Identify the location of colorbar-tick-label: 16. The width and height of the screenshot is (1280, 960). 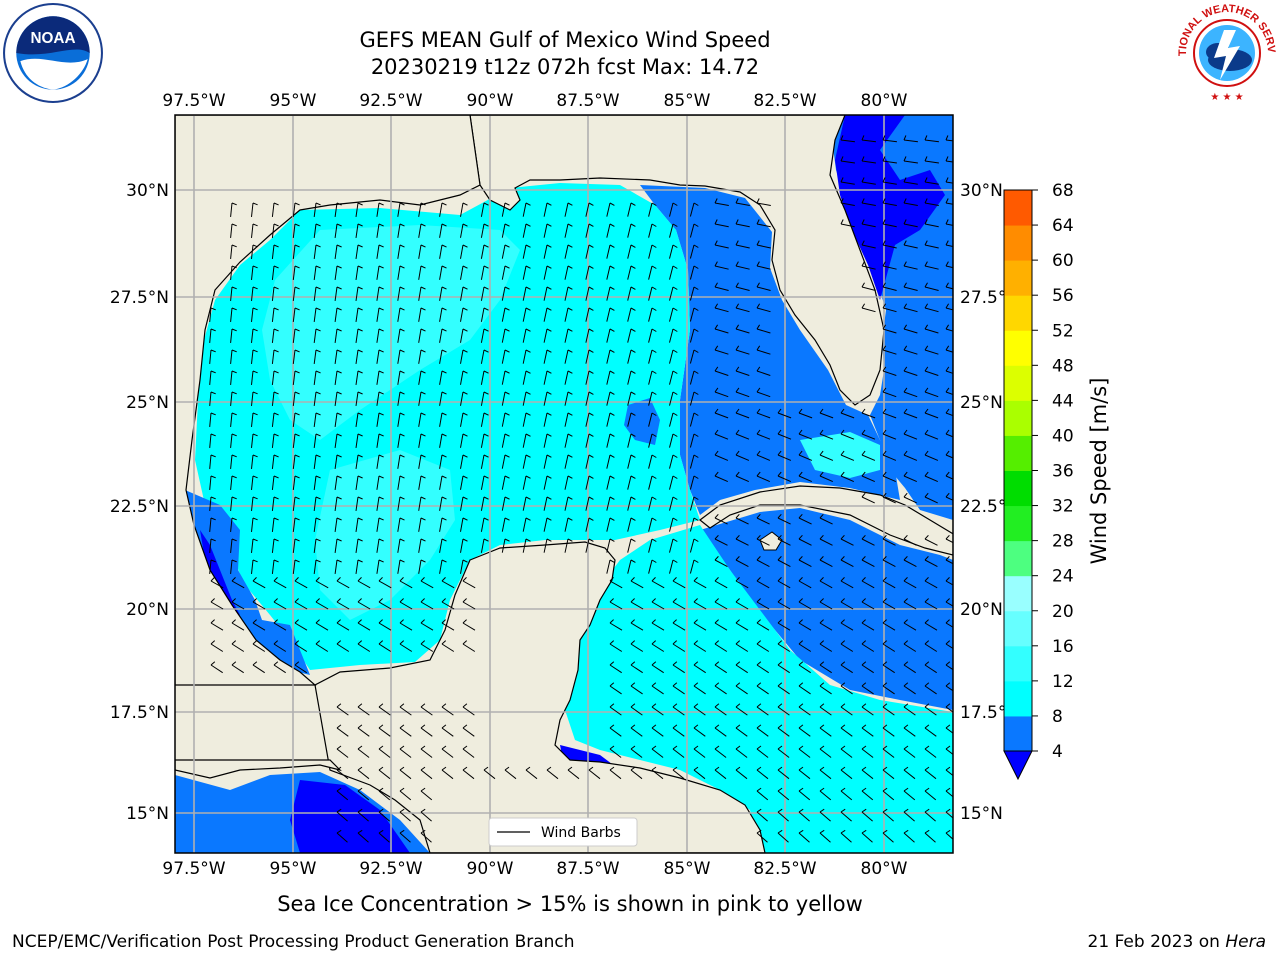
(1063, 647).